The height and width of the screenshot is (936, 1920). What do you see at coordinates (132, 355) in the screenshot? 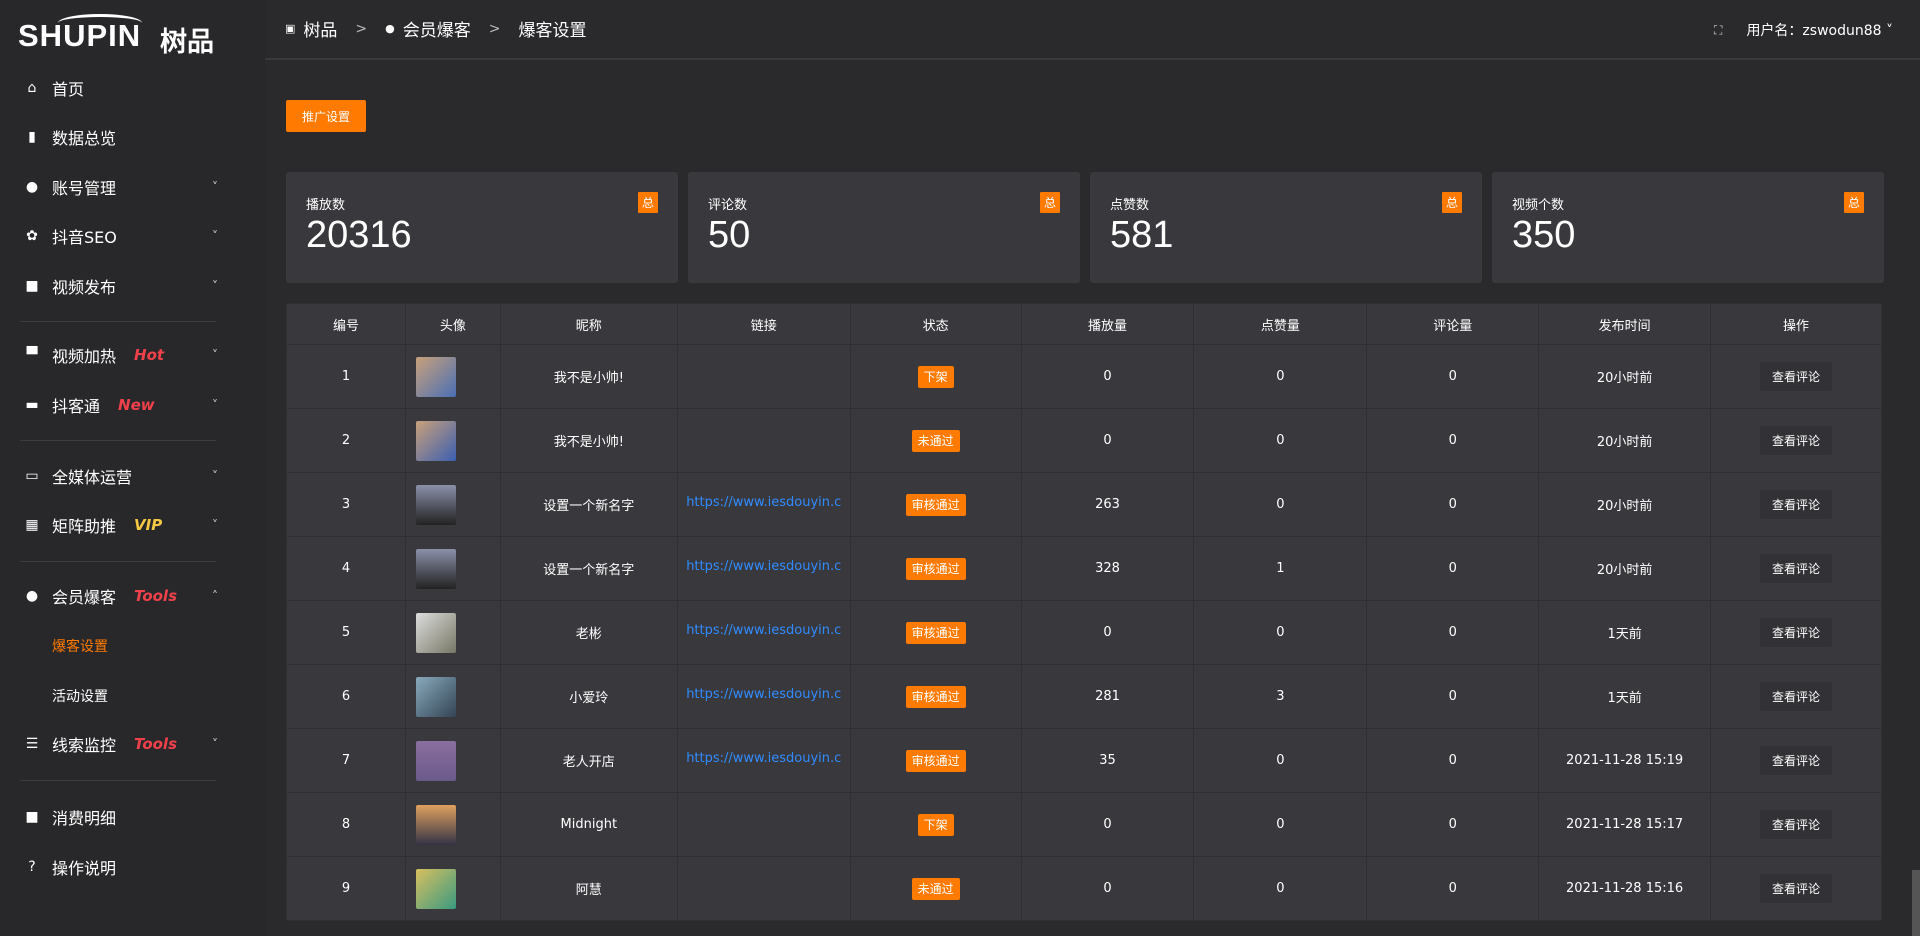
I see `sidebar-item-5: ▀ 视频加热 Hot ˅` at bounding box center [132, 355].